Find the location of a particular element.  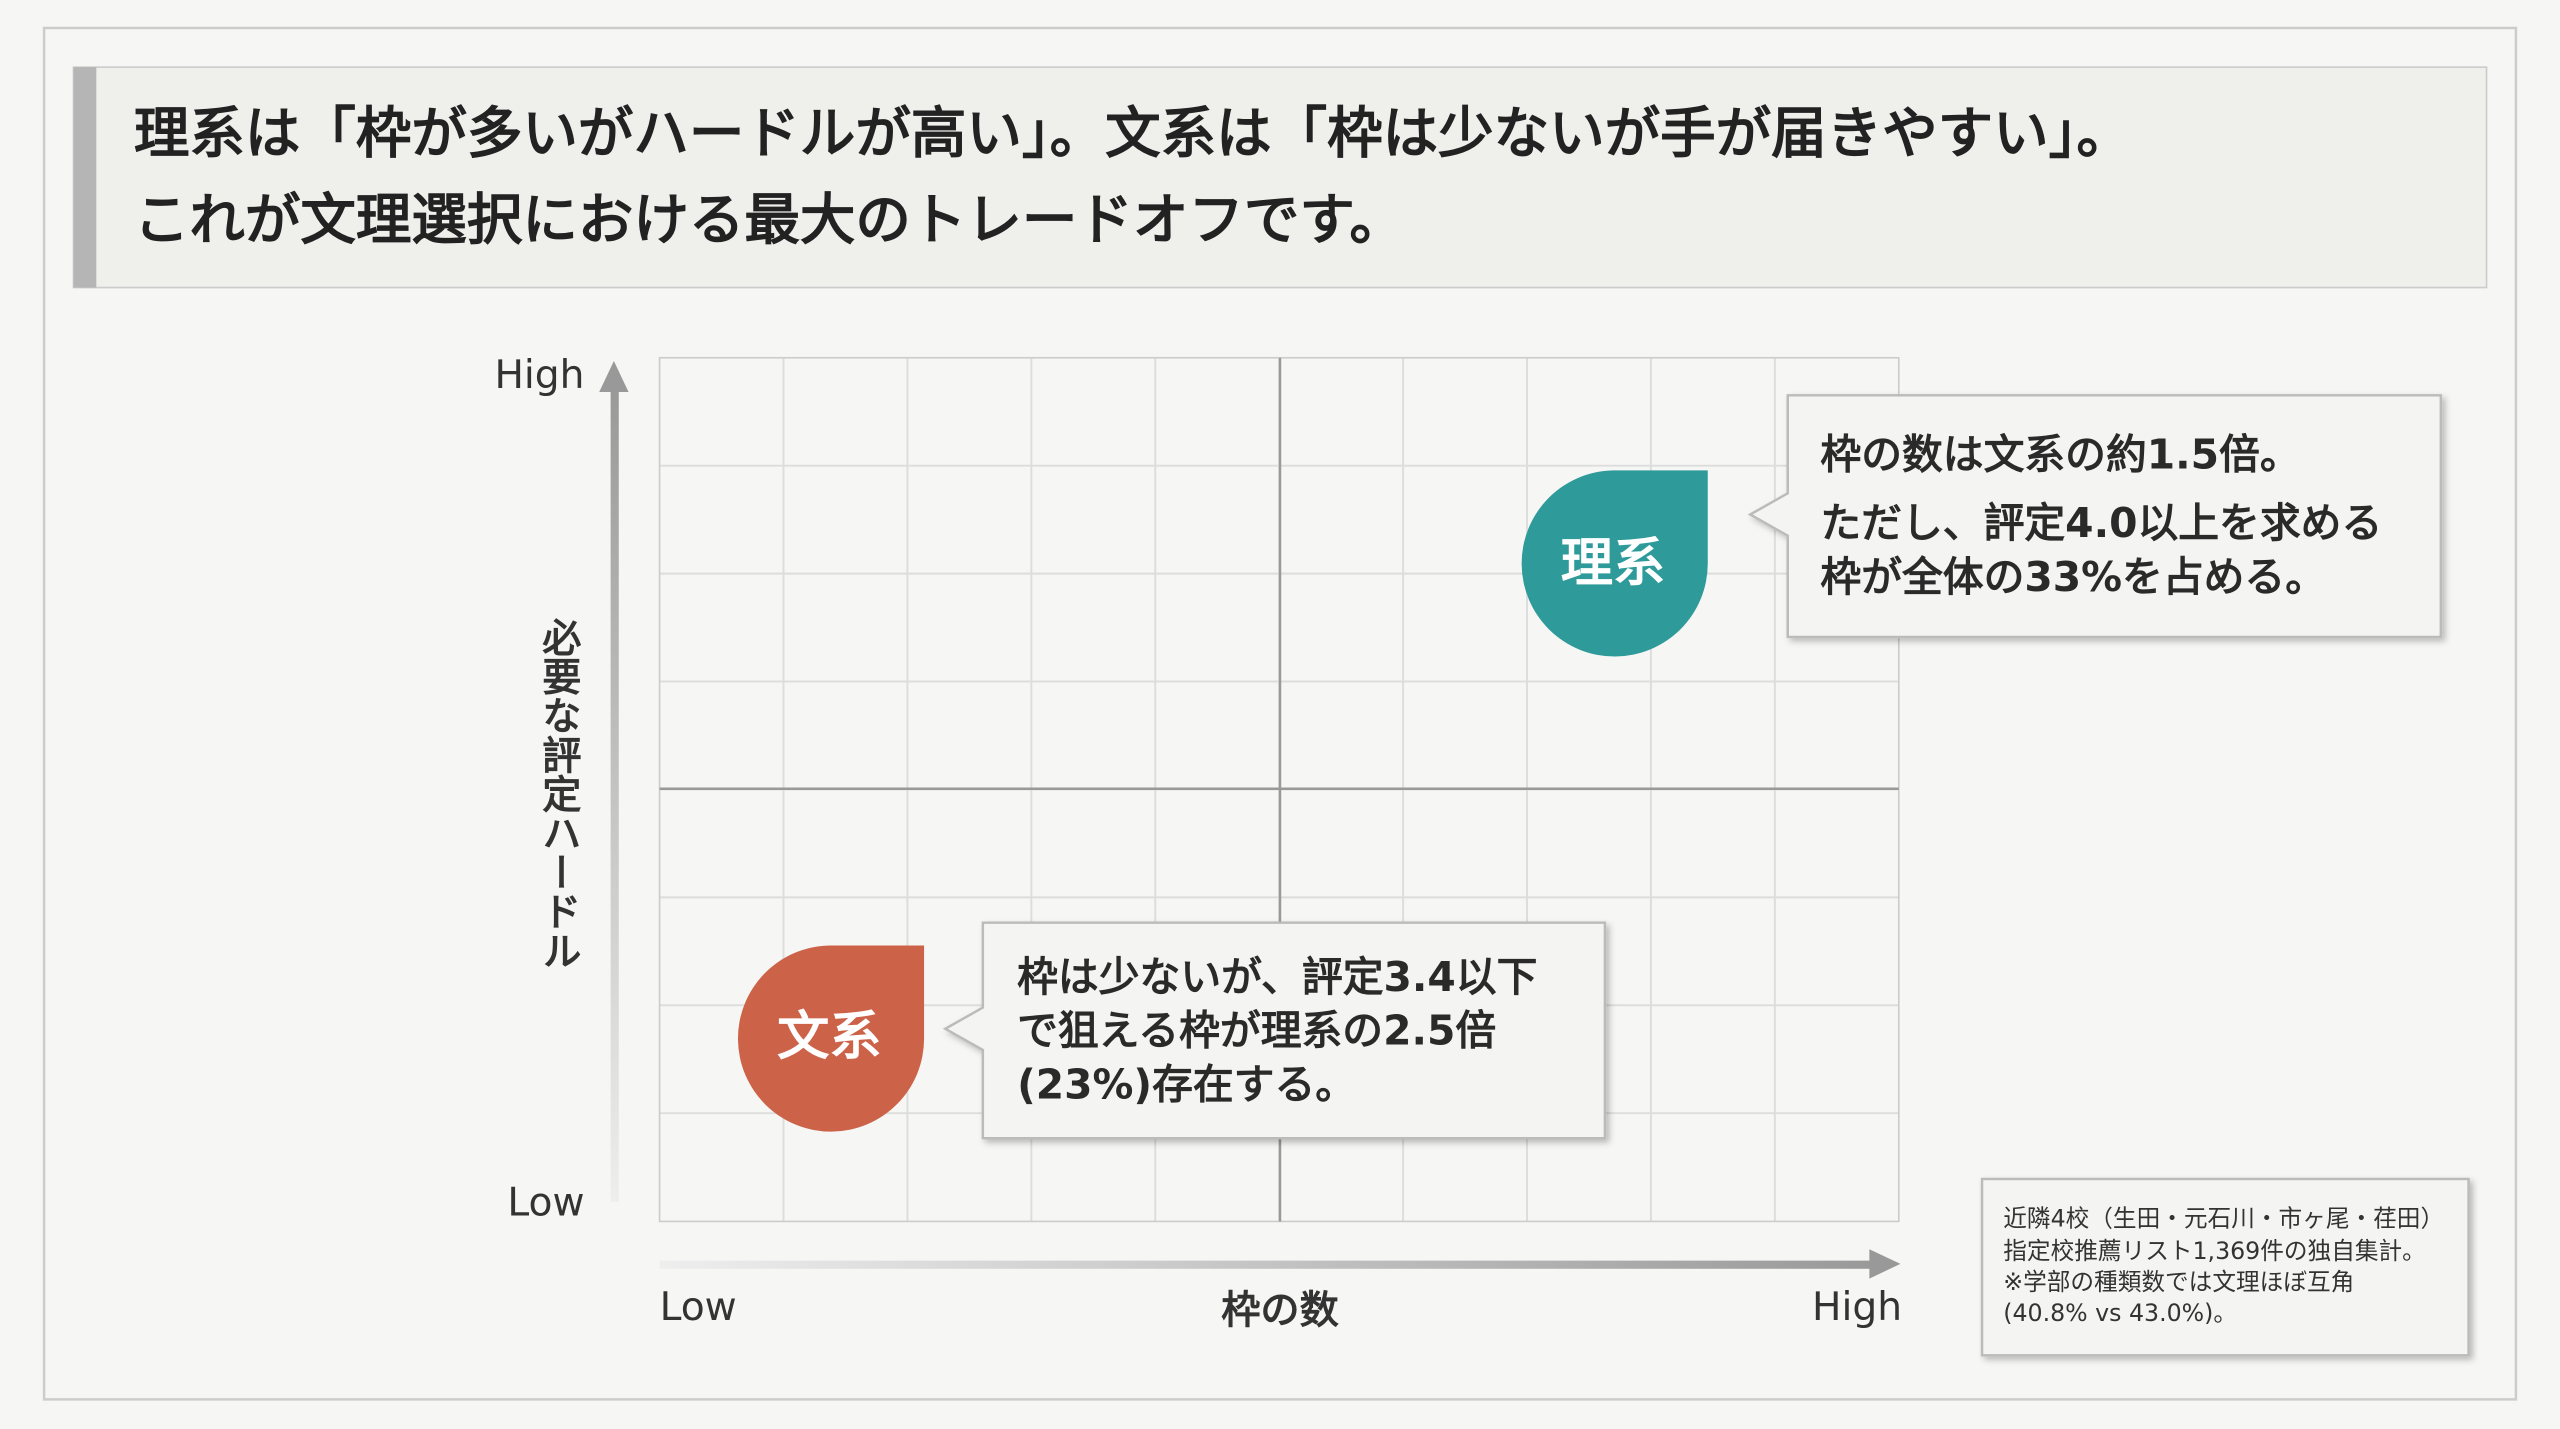

callout-line: 枠の数は文系の約1.5倍。 is located at coordinates (2060, 454).